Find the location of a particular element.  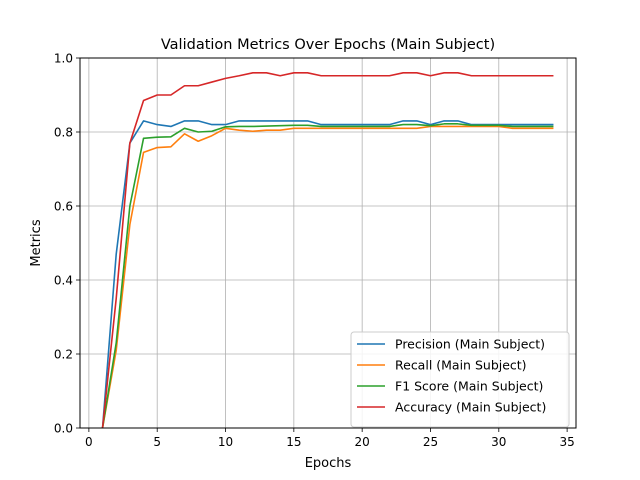

x-tick-label: 25 is located at coordinates (430, 442).